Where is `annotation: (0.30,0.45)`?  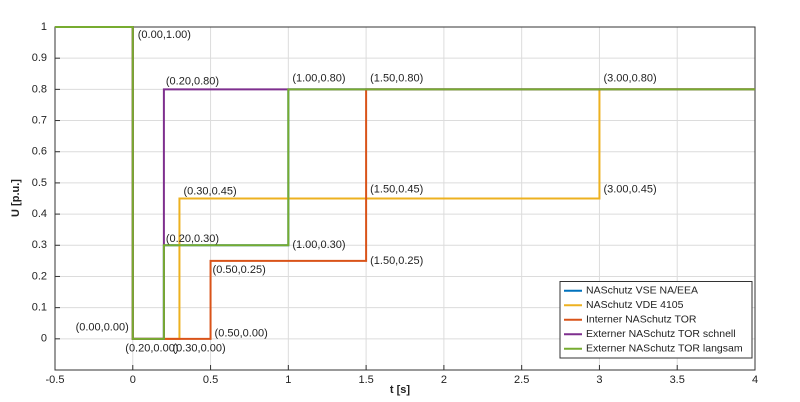
annotation: (0.30,0.45) is located at coordinates (209, 191).